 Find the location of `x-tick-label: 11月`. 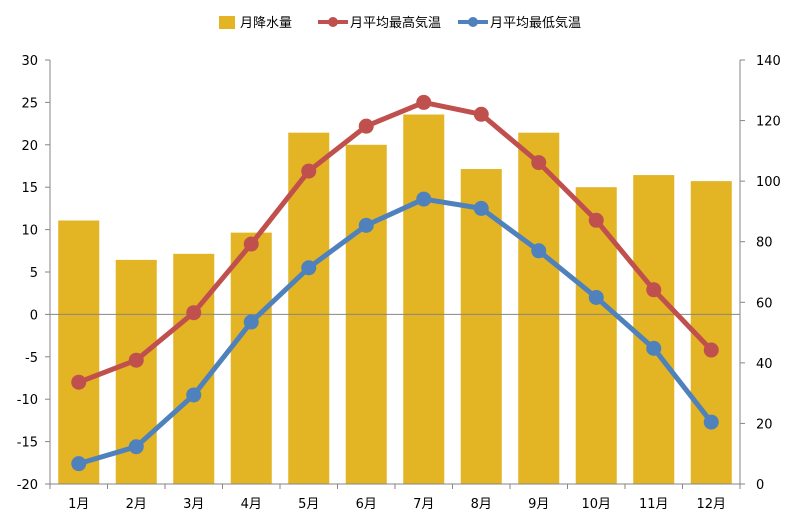

x-tick-label: 11月 is located at coordinates (654, 504).